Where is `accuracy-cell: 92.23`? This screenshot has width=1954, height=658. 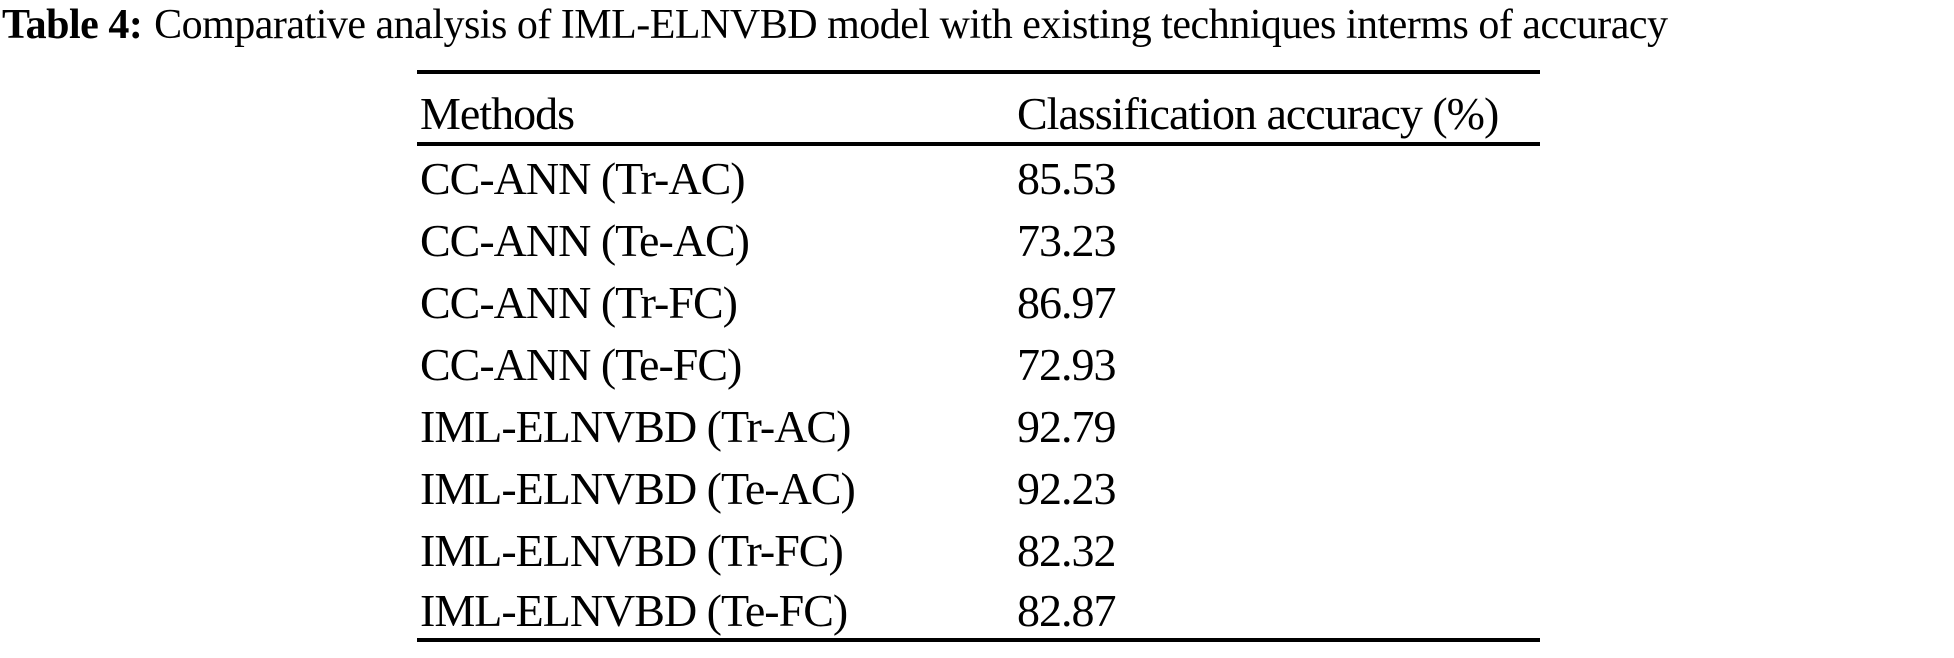
accuracy-cell: 92.23 is located at coordinates (1067, 489).